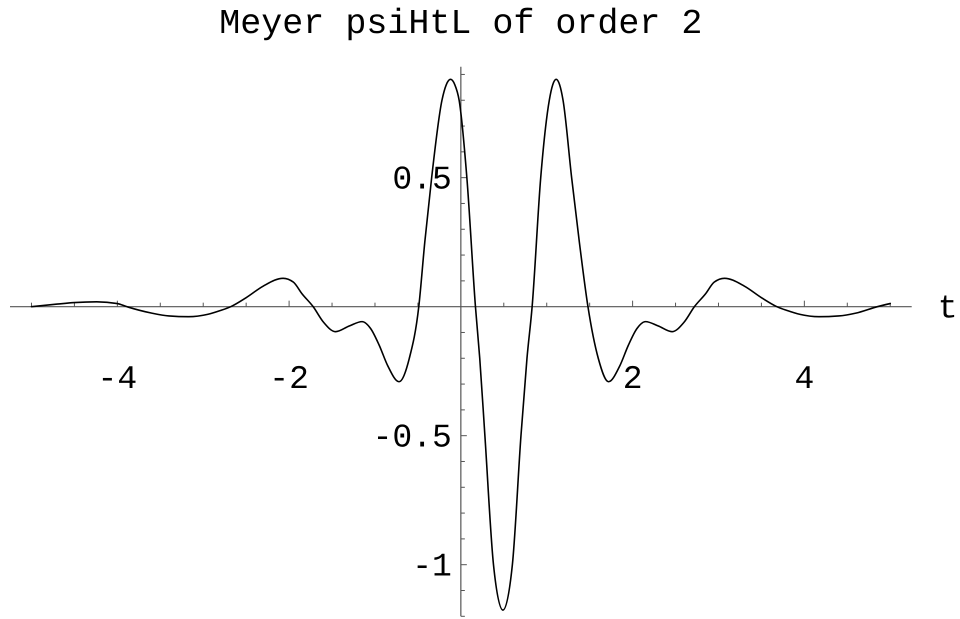  Describe the element at coordinates (948, 309) in the screenshot. I see `x-axis-title: t` at that location.